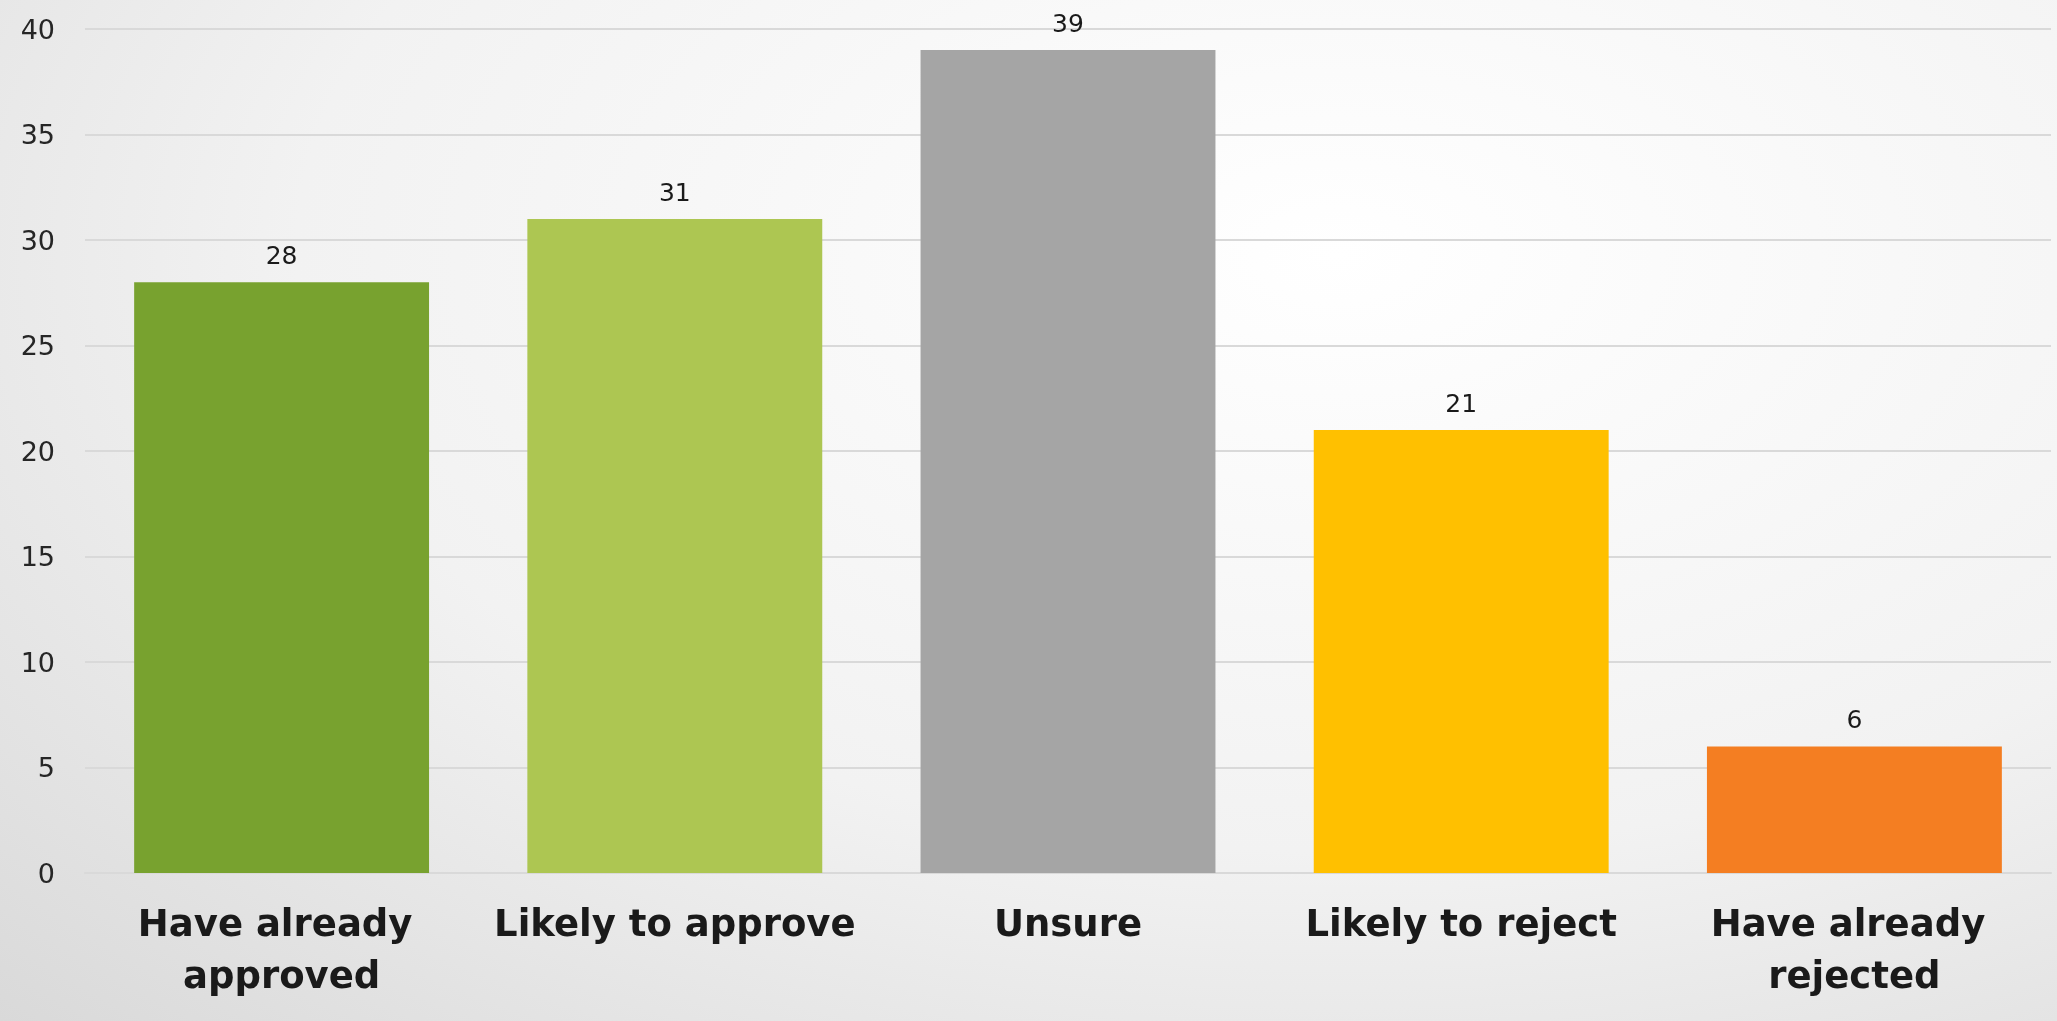 Image resolution: width=2057 pixels, height=1021 pixels. Describe the element at coordinates (1854, 949) in the screenshot. I see `x-tick-label: Have already rejected` at that location.